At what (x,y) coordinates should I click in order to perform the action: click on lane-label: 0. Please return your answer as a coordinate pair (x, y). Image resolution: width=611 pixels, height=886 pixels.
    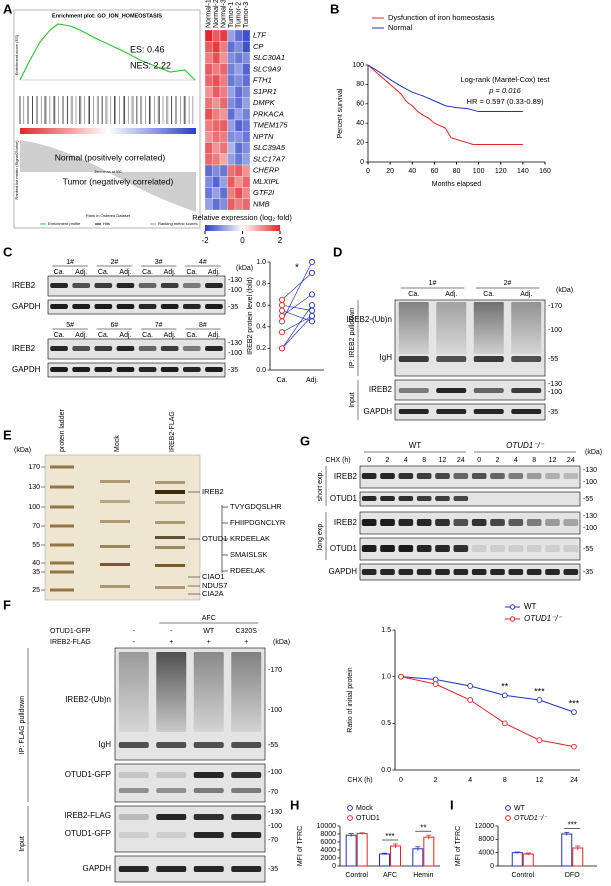
    Looking at the image, I should click on (479, 460).